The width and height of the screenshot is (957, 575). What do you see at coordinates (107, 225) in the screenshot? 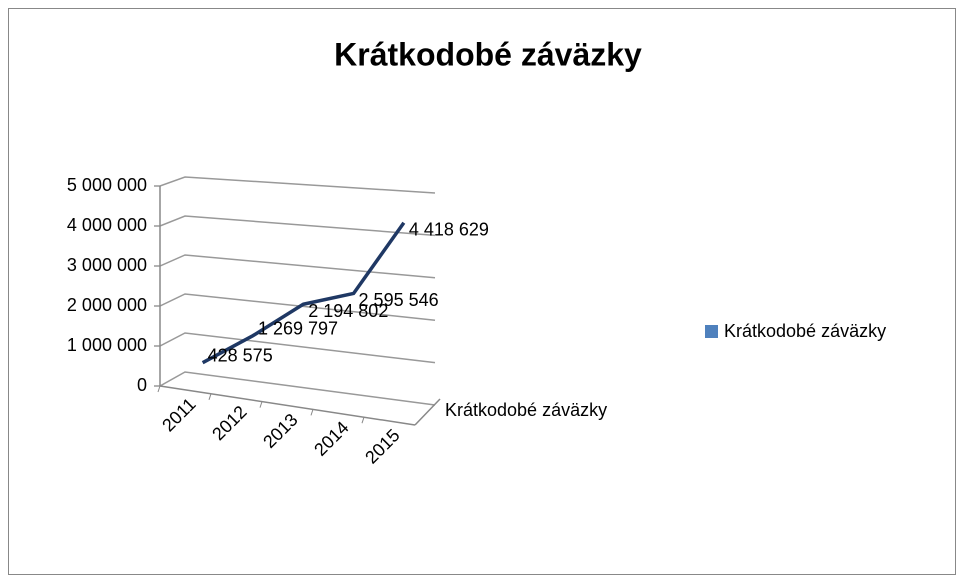
I see `y-tick-label: 4 000 000` at bounding box center [107, 225].